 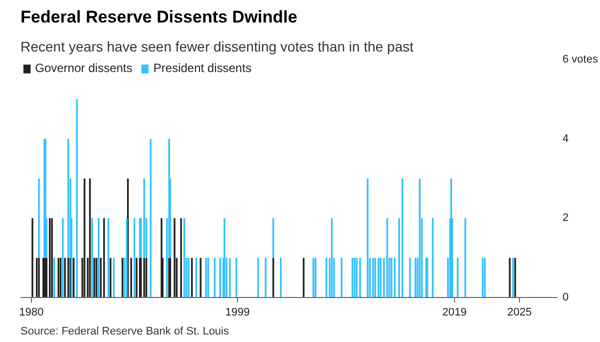 I want to click on x-tick-label: 1999, so click(x=237, y=312).